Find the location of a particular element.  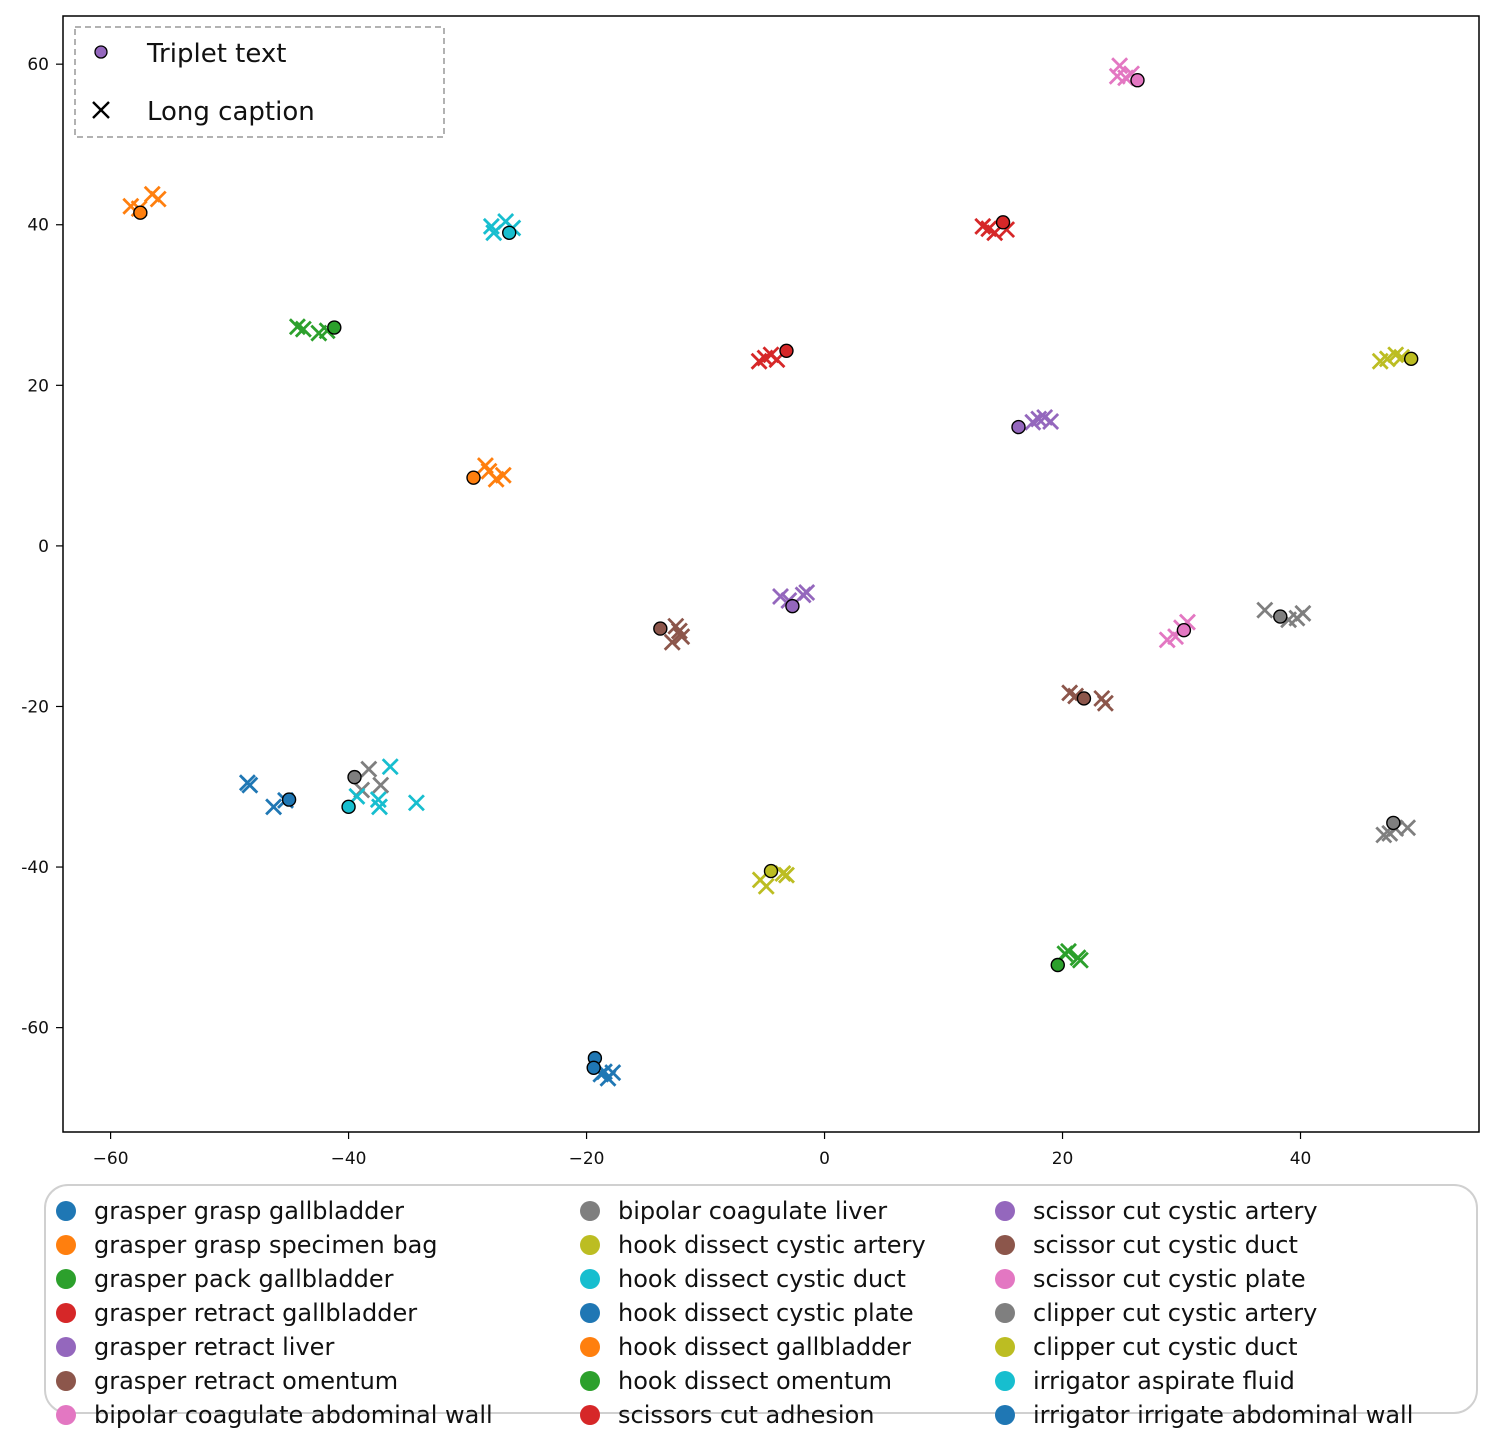

class-legend-item: grasper retract omentum is located at coordinates (227, 1381).